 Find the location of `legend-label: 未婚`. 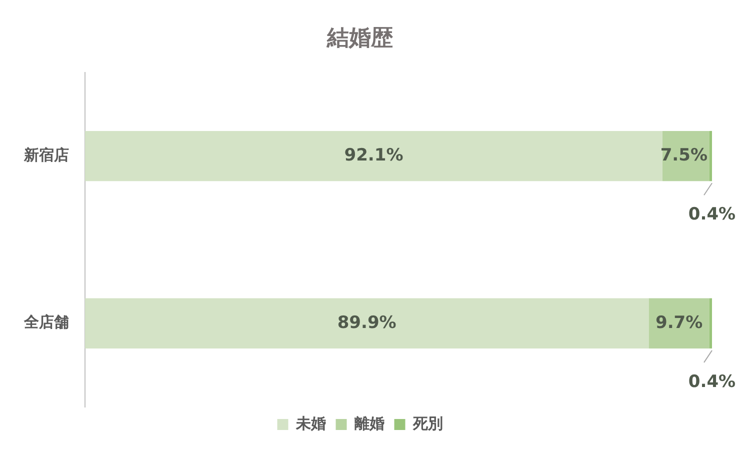

legend-label: 未婚 is located at coordinates (310, 423).